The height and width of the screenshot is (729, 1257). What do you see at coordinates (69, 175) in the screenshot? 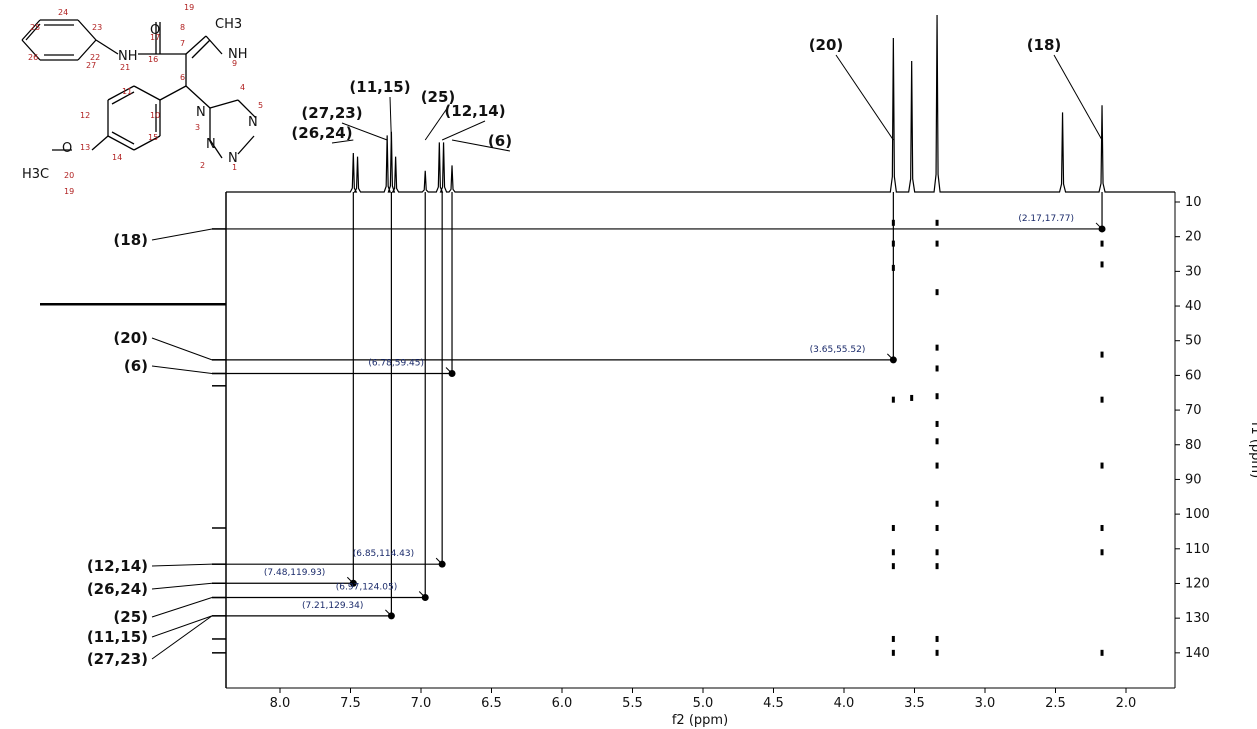
I see `atom-number: 20` at bounding box center [69, 175].